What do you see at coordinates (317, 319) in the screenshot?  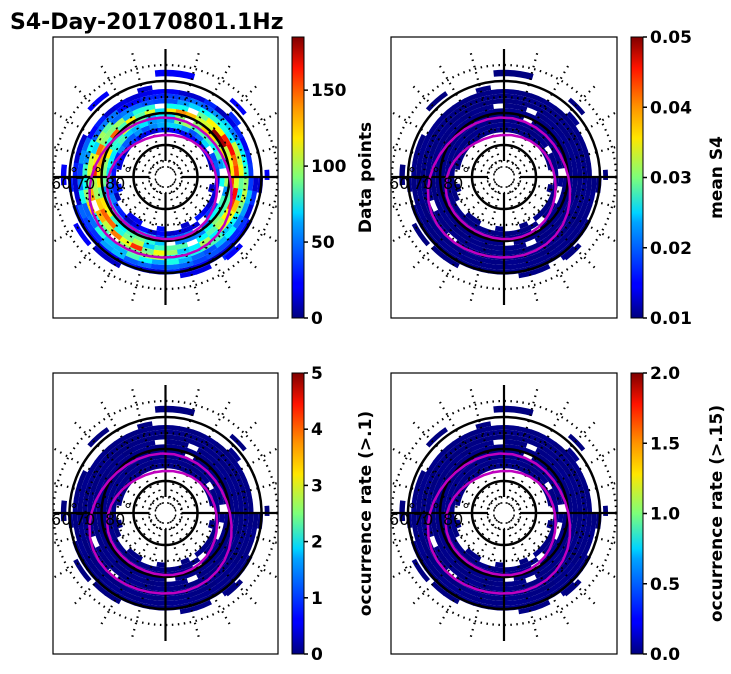 I see `colorbar-tick-label: 0` at bounding box center [317, 319].